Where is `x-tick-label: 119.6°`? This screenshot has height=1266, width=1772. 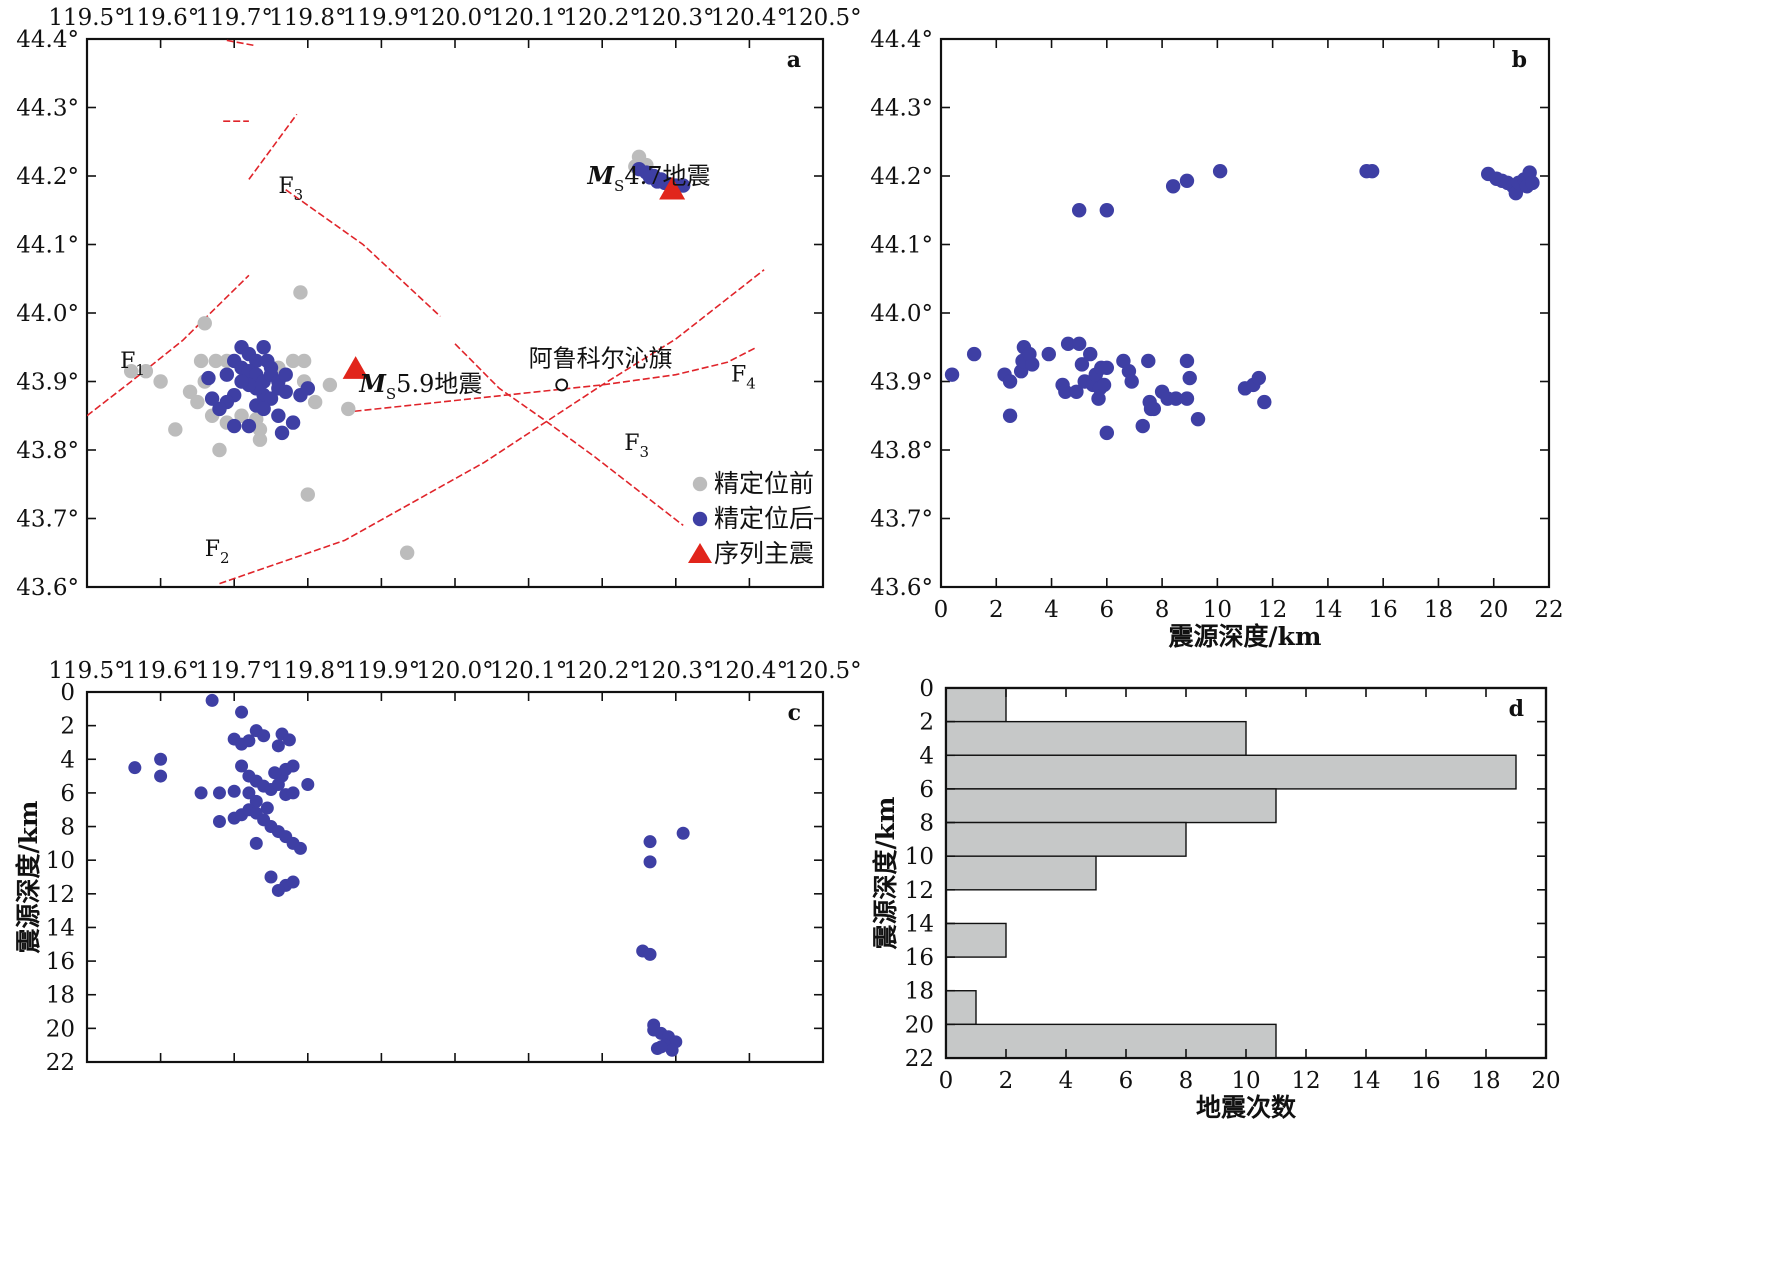
x-tick-label: 119.6° is located at coordinates (160, 671).